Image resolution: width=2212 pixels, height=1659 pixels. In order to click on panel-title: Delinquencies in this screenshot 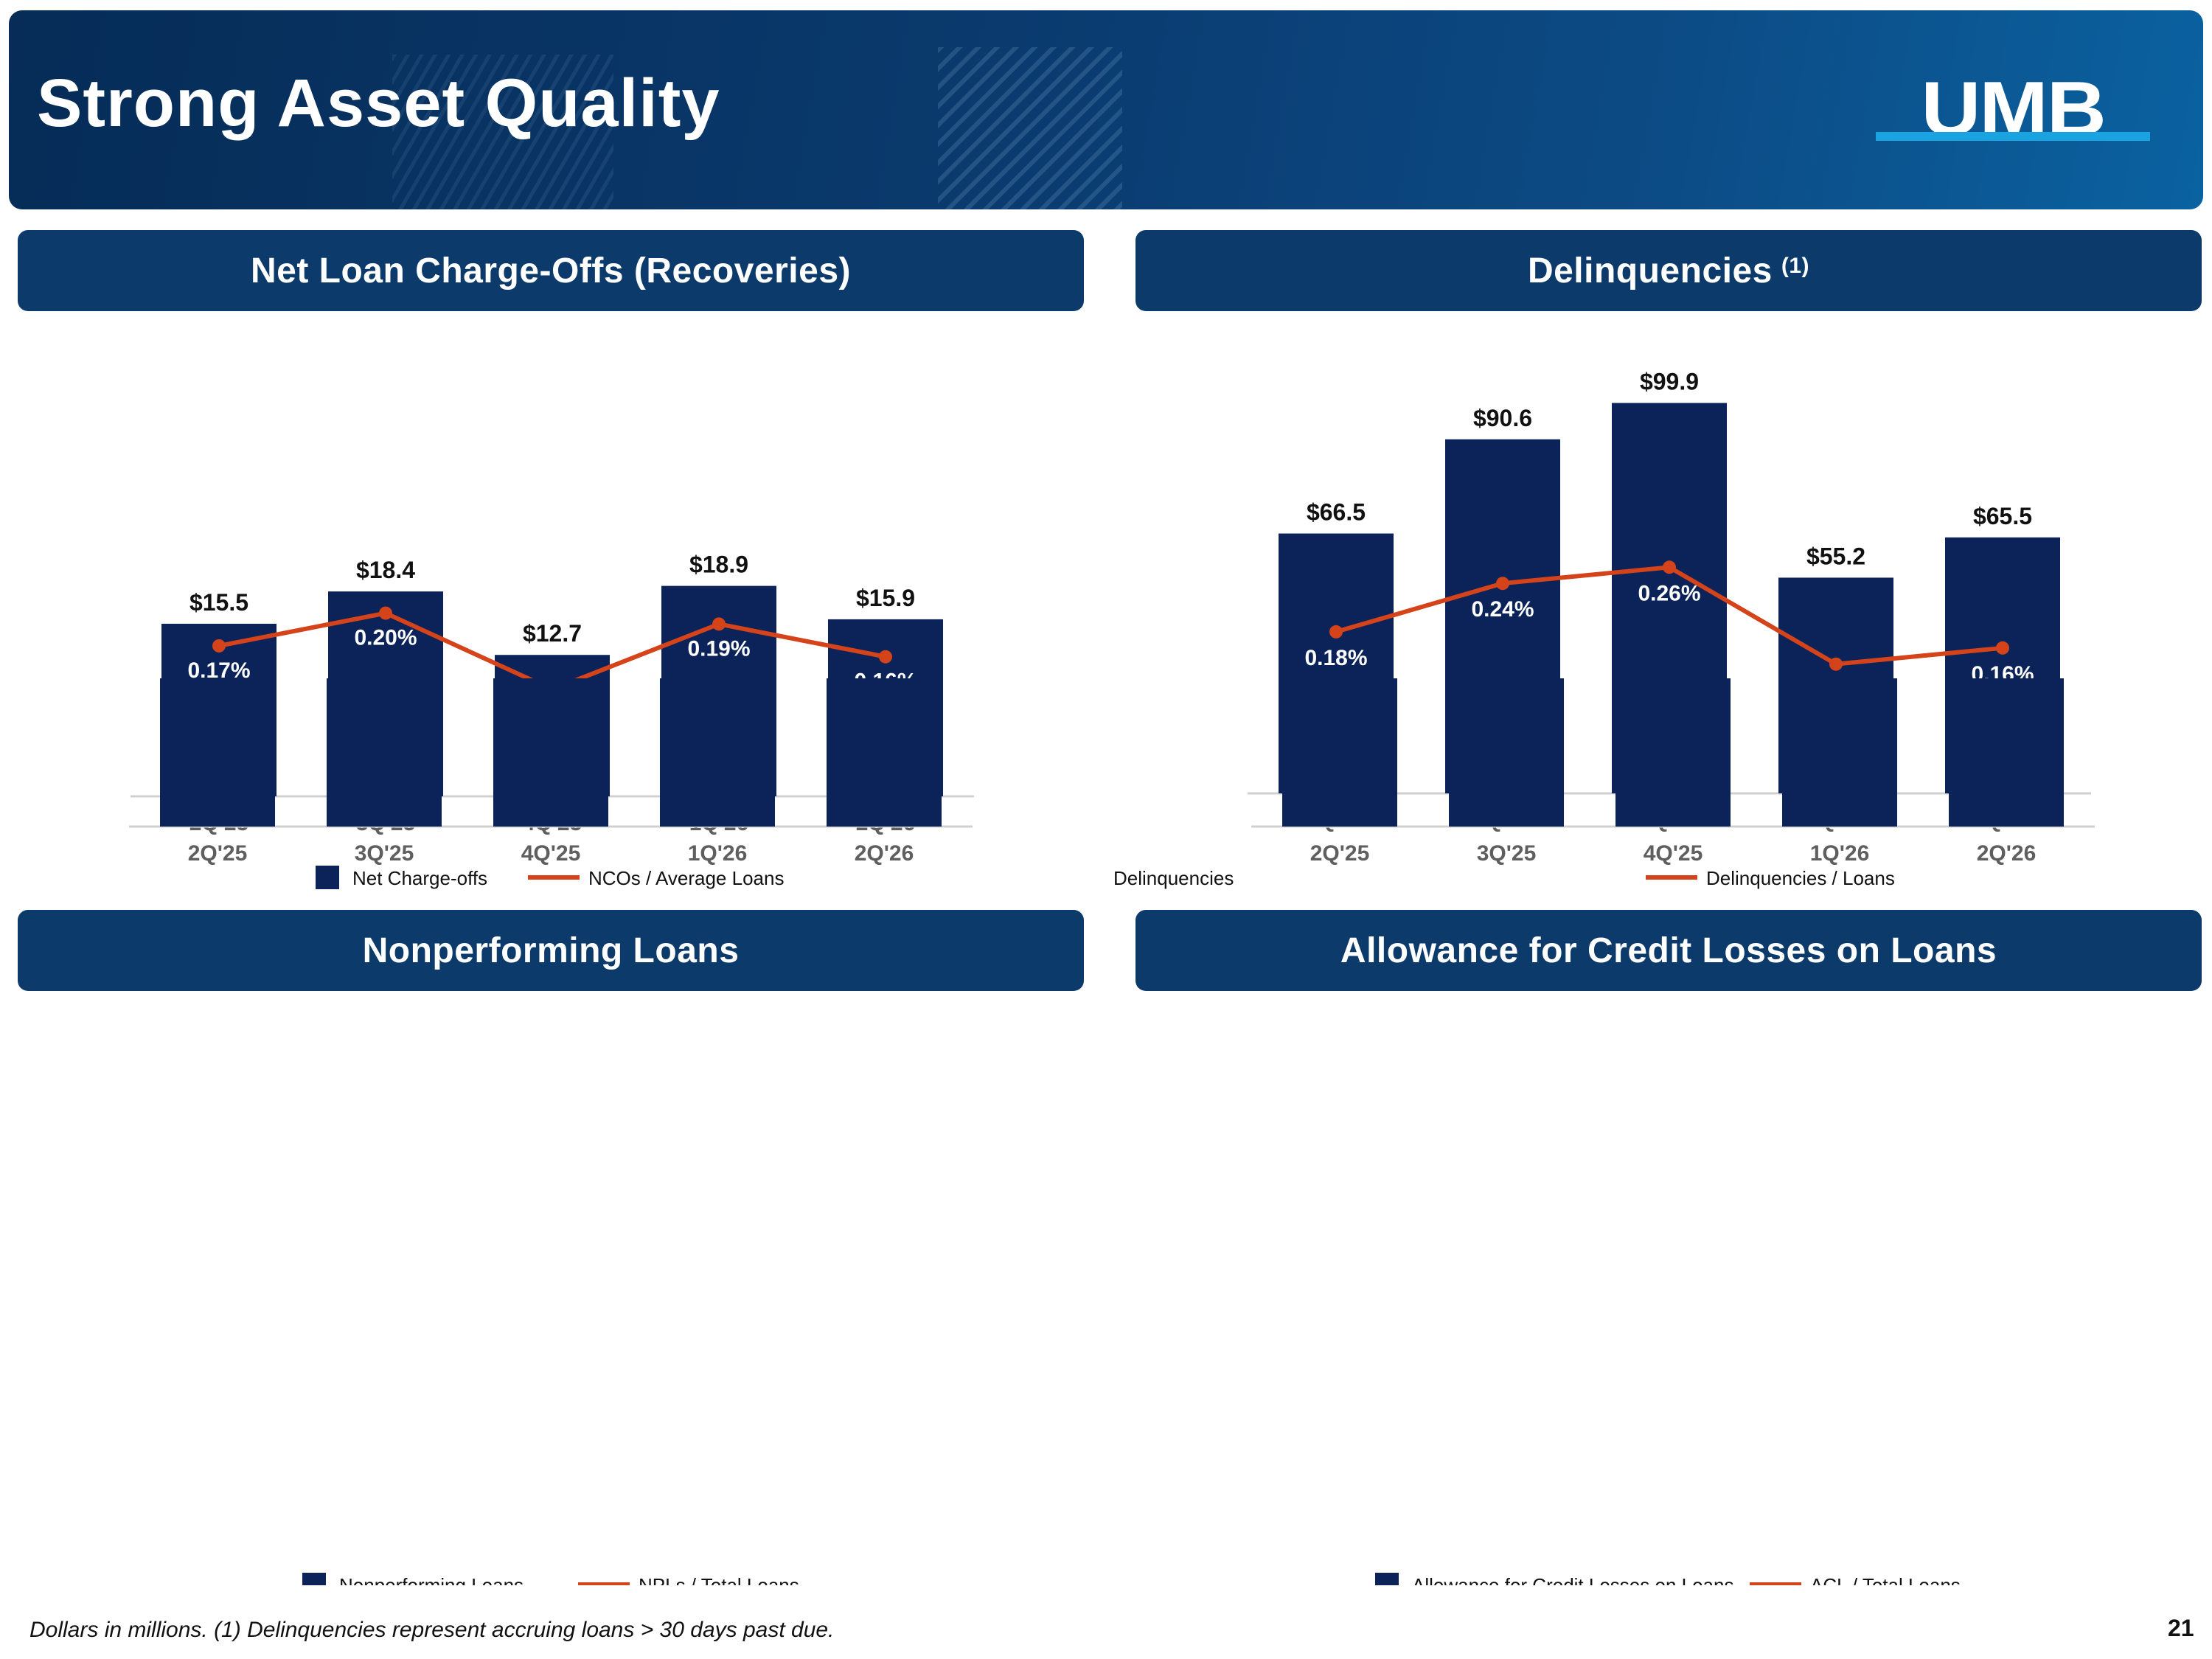, I will do `click(1650, 271)`.